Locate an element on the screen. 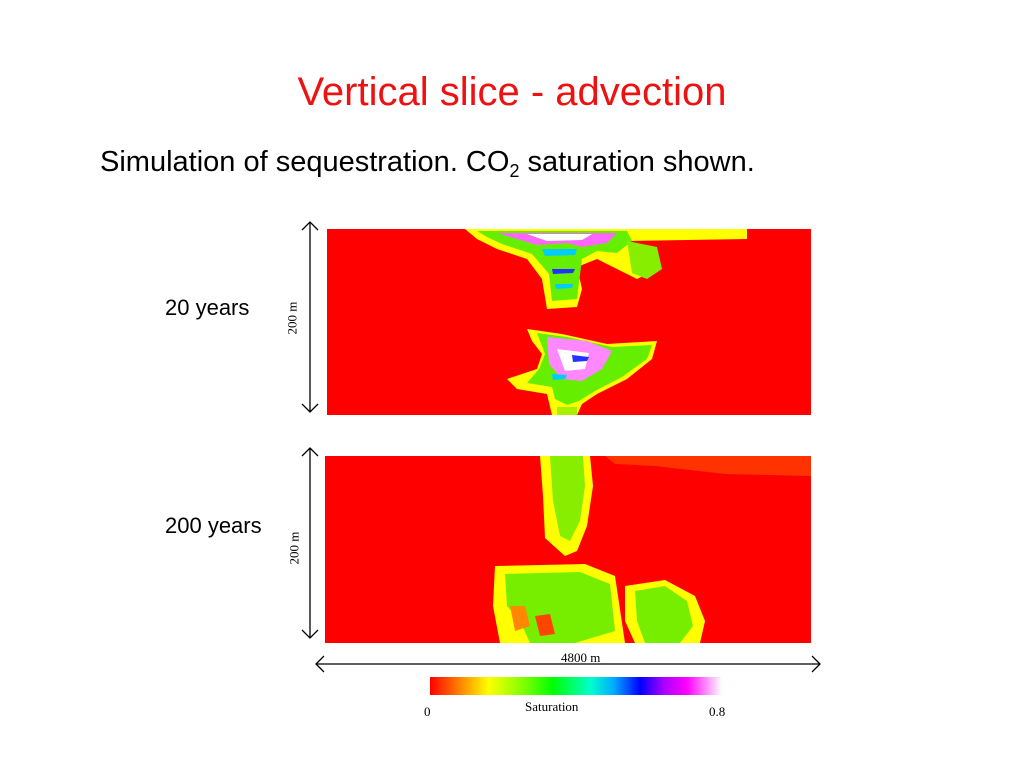 The height and width of the screenshot is (768, 1024). saturation-colorbar is located at coordinates (576, 686).